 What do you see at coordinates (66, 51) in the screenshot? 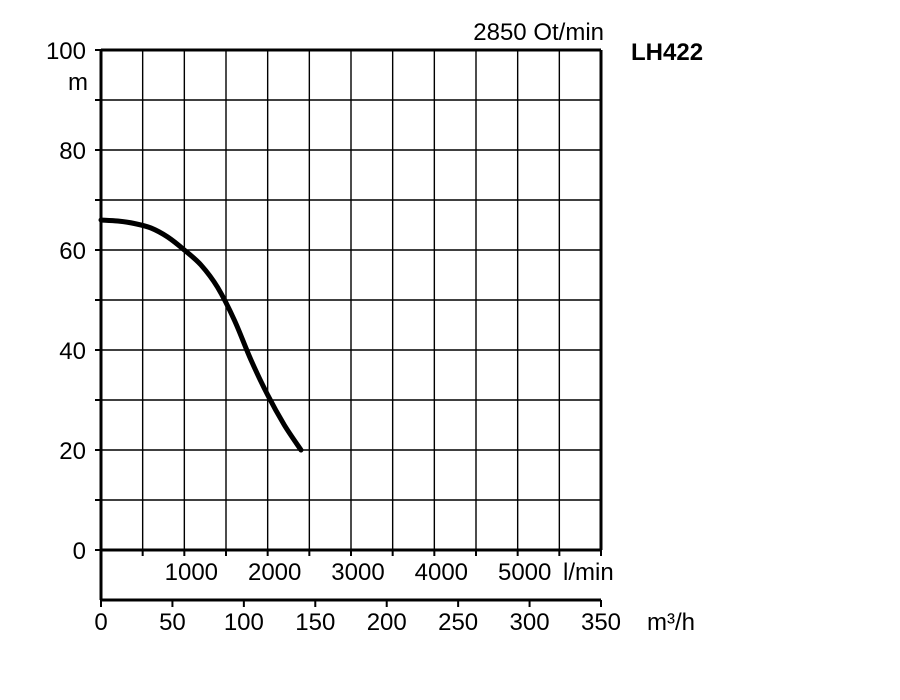
I see `y-tick-label: 100` at bounding box center [66, 51].